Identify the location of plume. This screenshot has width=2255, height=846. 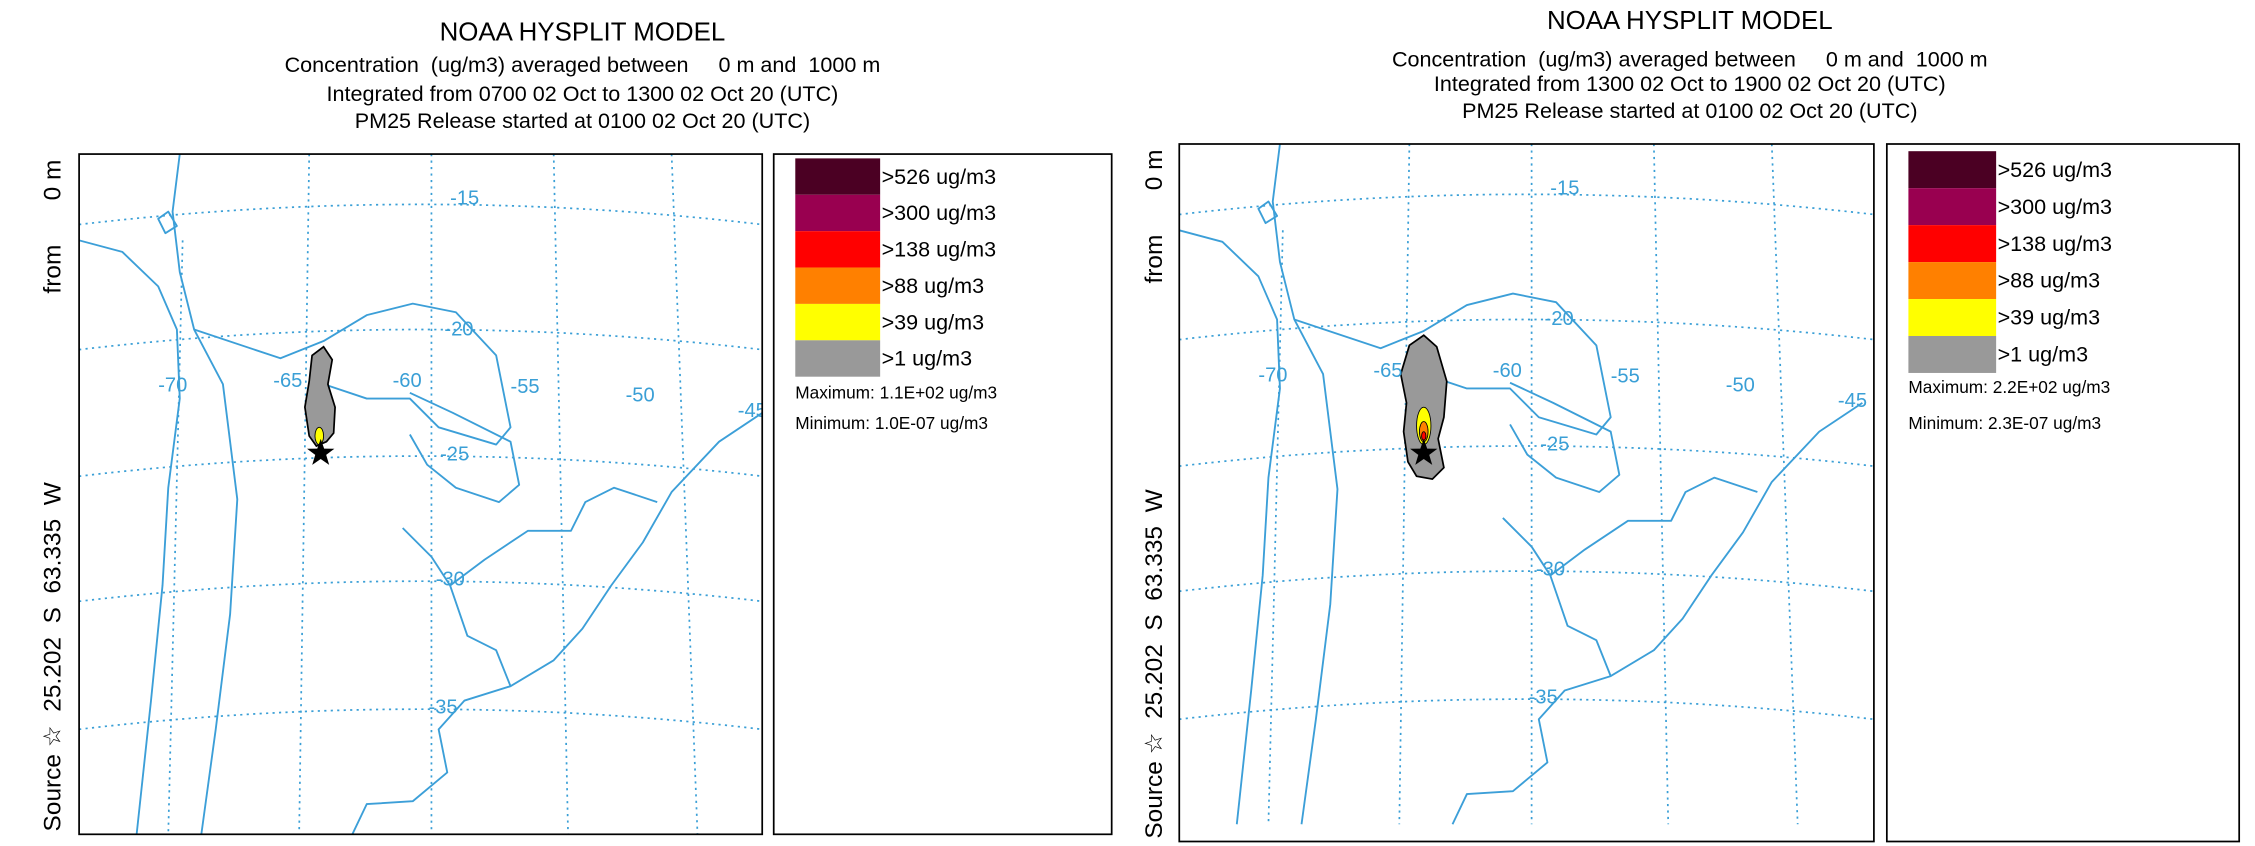
(320, 396).